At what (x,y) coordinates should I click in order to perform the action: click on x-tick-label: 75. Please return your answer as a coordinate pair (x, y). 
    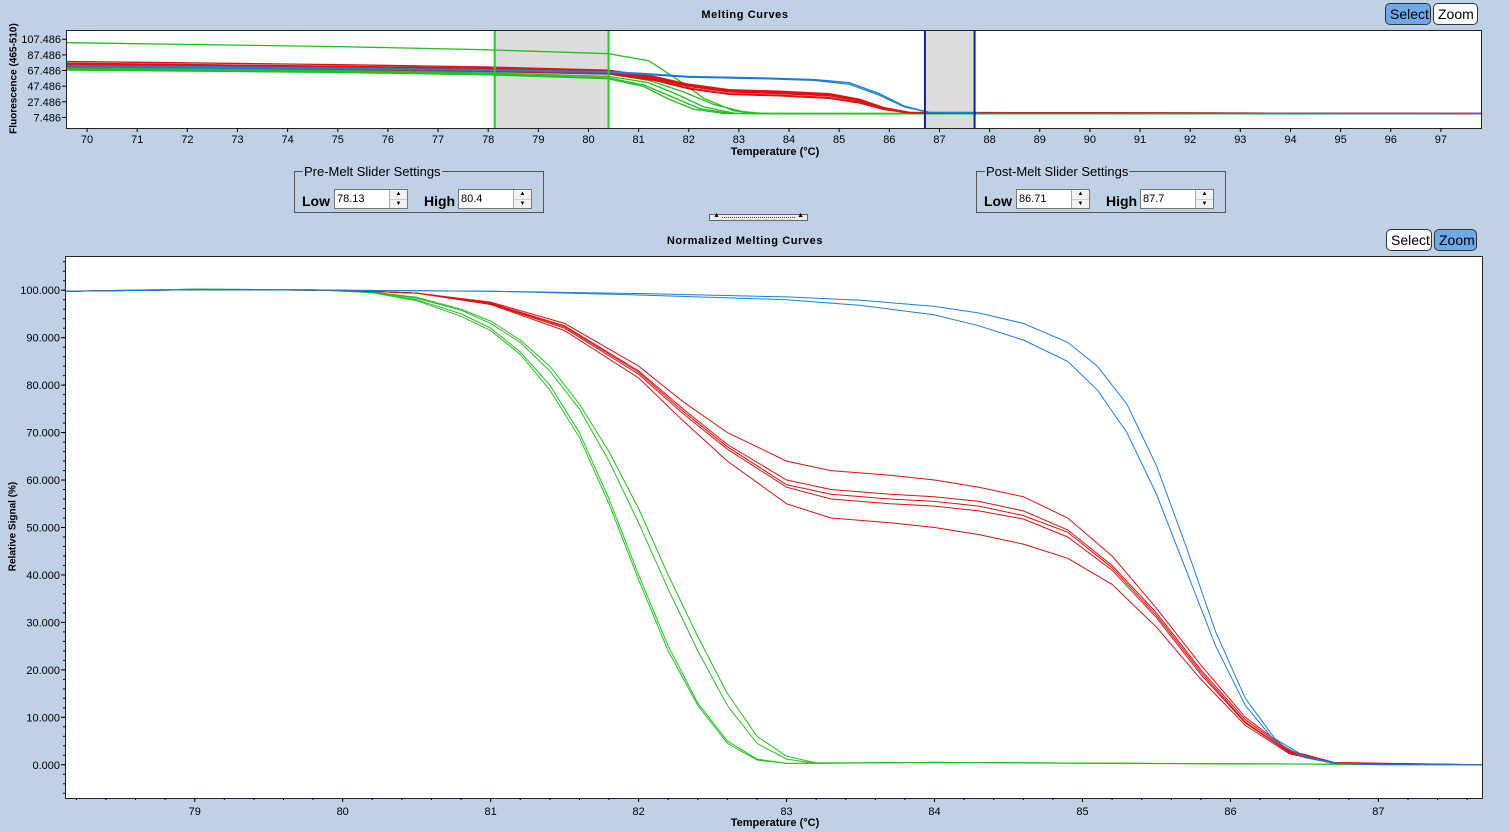
    Looking at the image, I should click on (338, 140).